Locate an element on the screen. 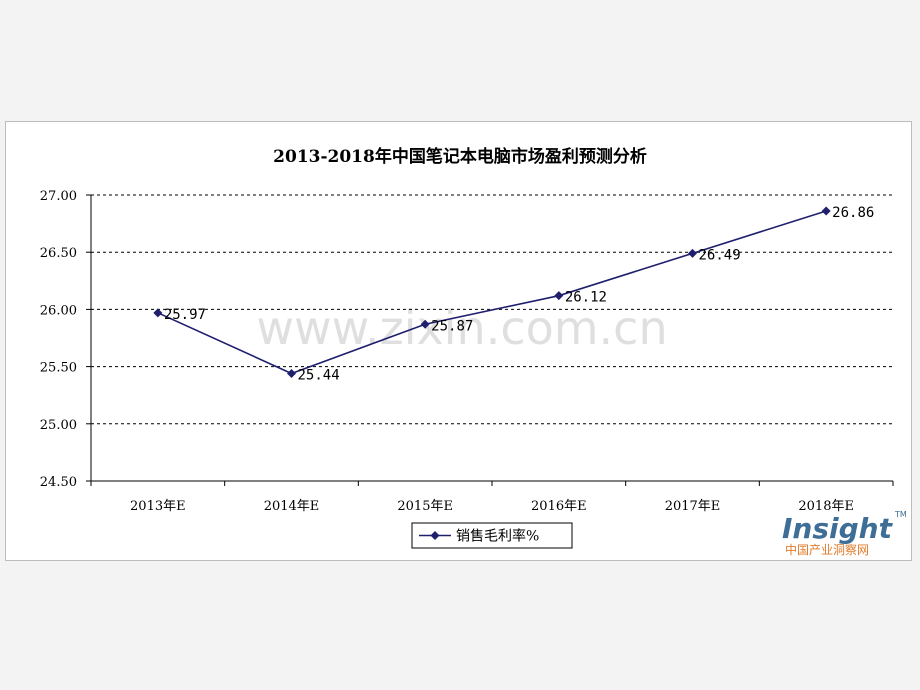 Image resolution: width=920 pixels, height=690 pixels. x-tick-label: 2017年E is located at coordinates (693, 506).